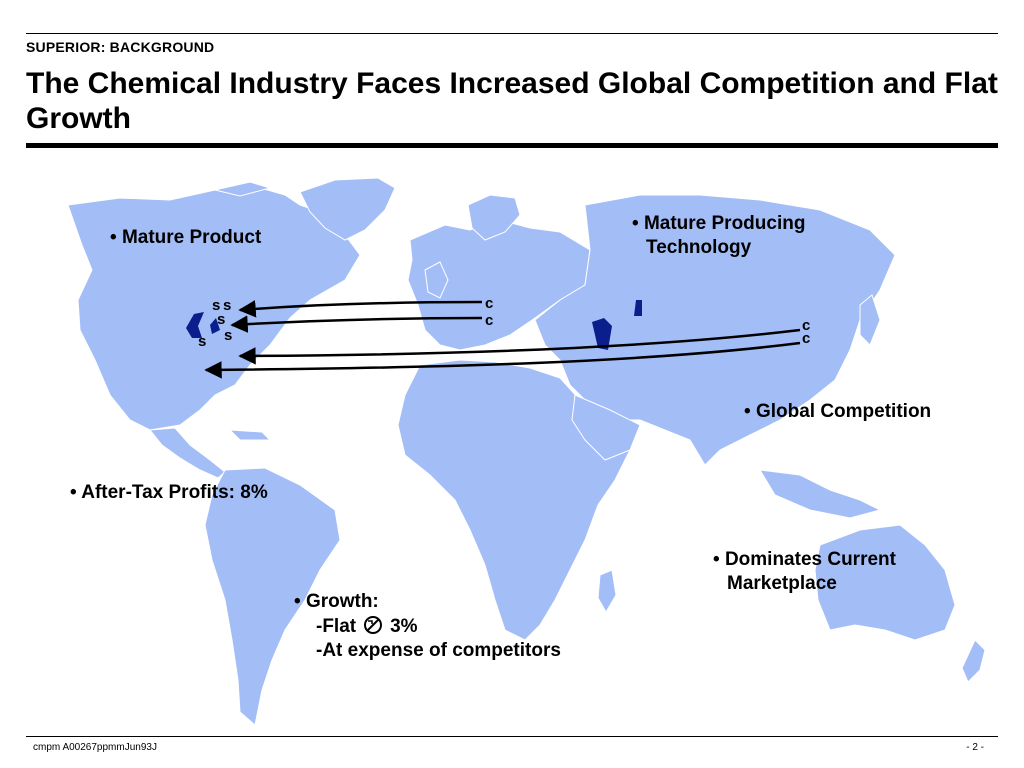 The width and height of the screenshot is (1024, 768). Describe the element at coordinates (512, 33) in the screenshot. I see `top-rule` at that location.